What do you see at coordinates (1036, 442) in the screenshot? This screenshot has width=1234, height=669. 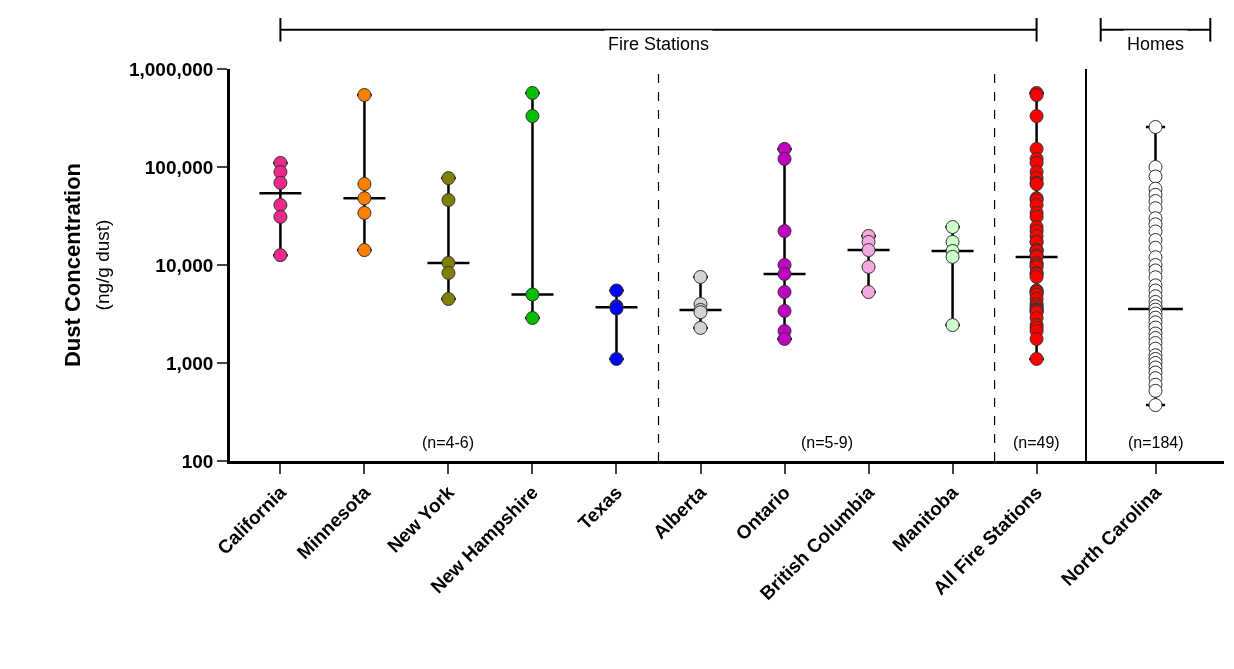 I see `annotation: (n=49)` at bounding box center [1036, 442].